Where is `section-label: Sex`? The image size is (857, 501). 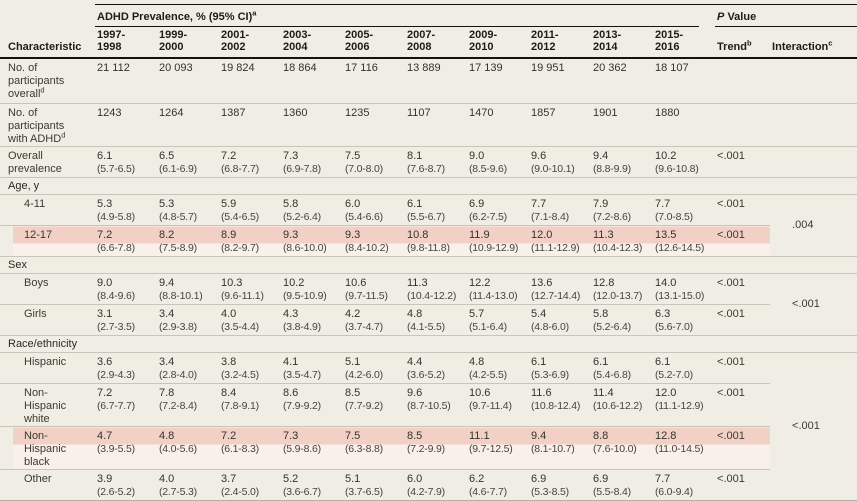
section-label: Sex is located at coordinates (385, 265).